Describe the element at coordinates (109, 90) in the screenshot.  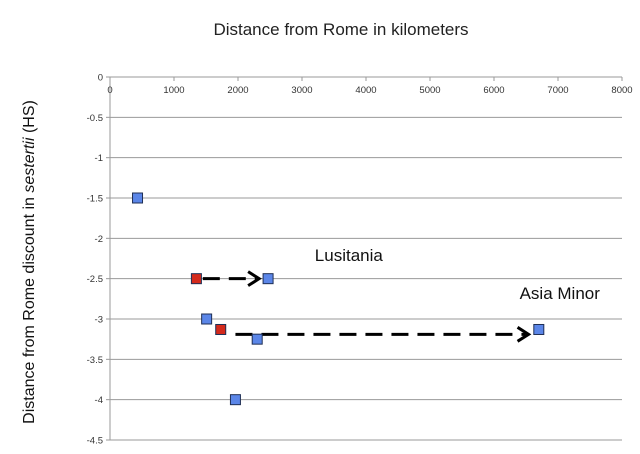
I see `x-tick-label: 0` at that location.